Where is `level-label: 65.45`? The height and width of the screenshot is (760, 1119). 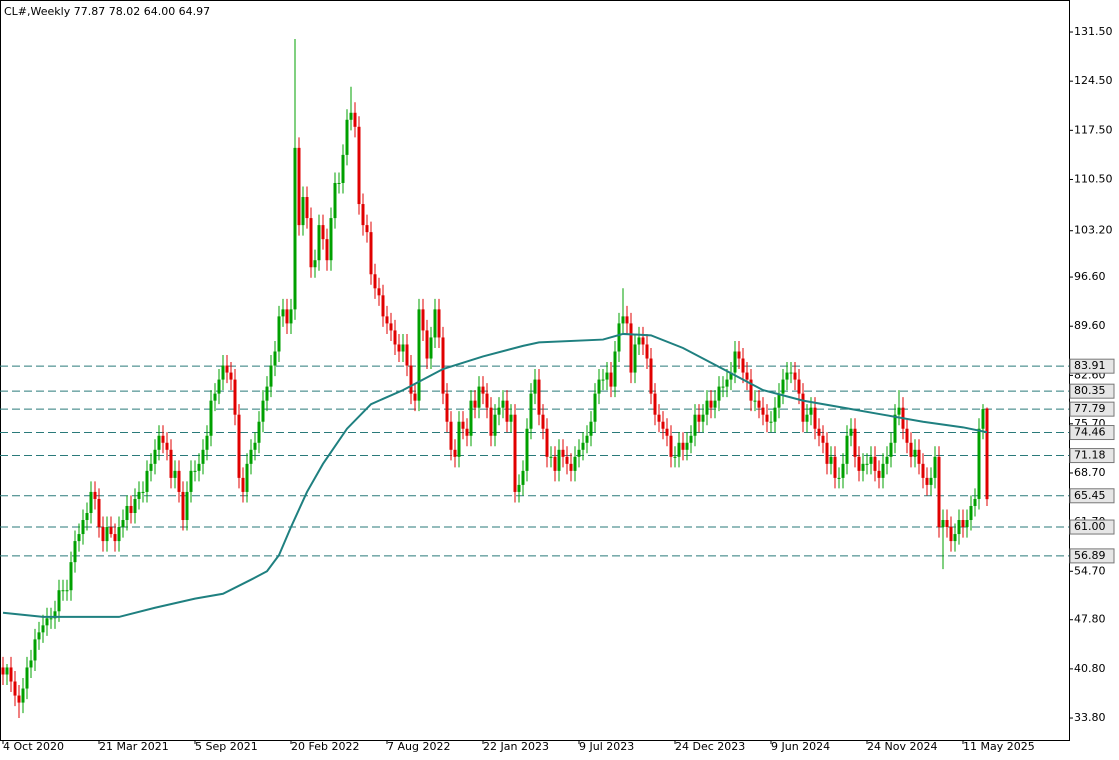 level-label: 65.45 is located at coordinates (1090, 495).